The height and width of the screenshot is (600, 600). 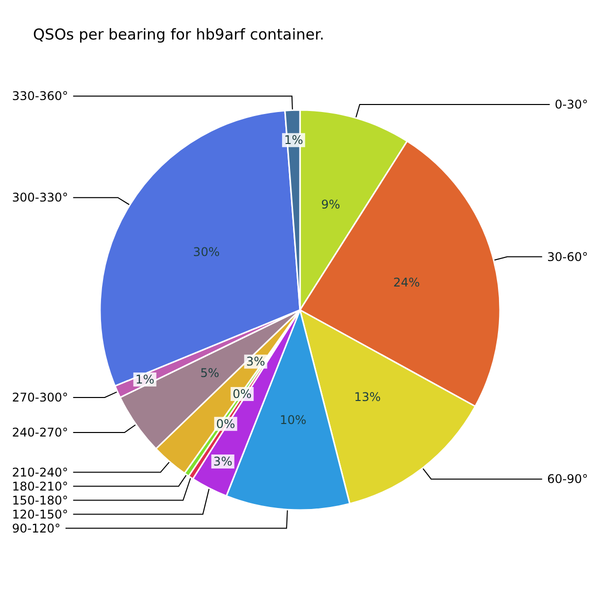 What do you see at coordinates (406, 283) in the screenshot?
I see `data-label: 24%` at bounding box center [406, 283].